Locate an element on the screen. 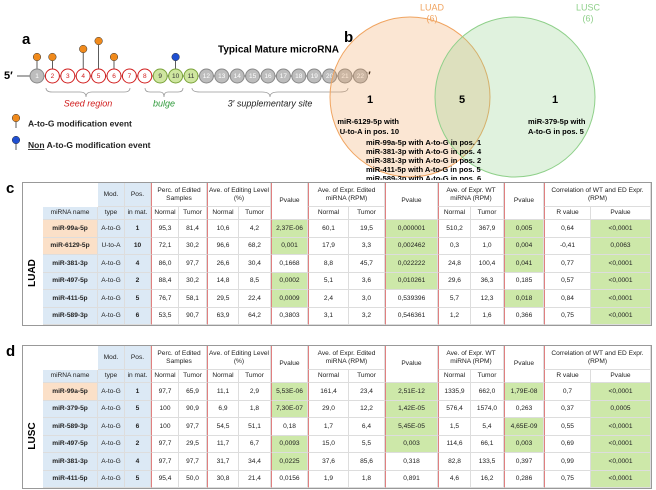  subheader-cell: type is located at coordinates (111, 376).